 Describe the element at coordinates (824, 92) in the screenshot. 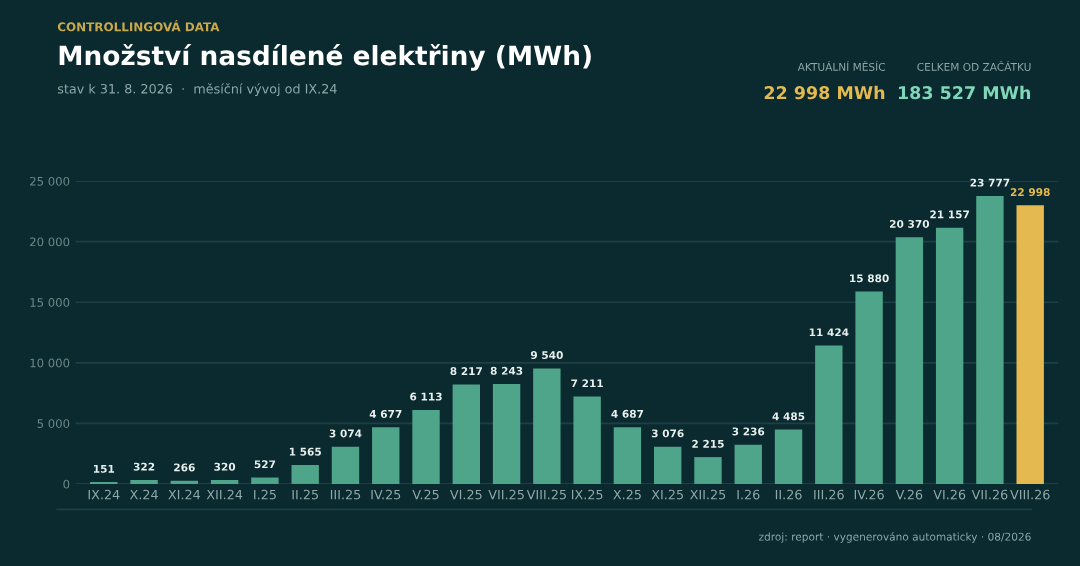

I see `text: 22 998 MWh` at that location.